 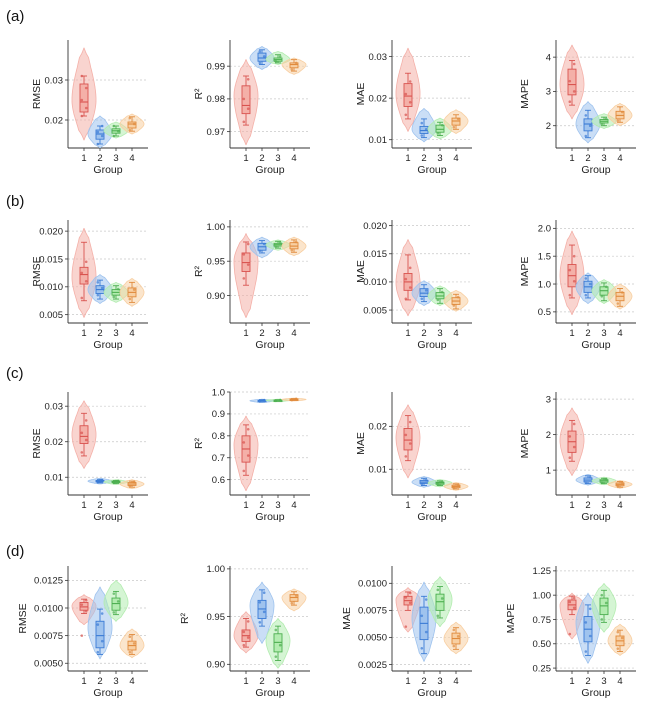 What do you see at coordinates (51, 231) in the screenshot?
I see `y-tick-label: 0.020` at bounding box center [51, 231].